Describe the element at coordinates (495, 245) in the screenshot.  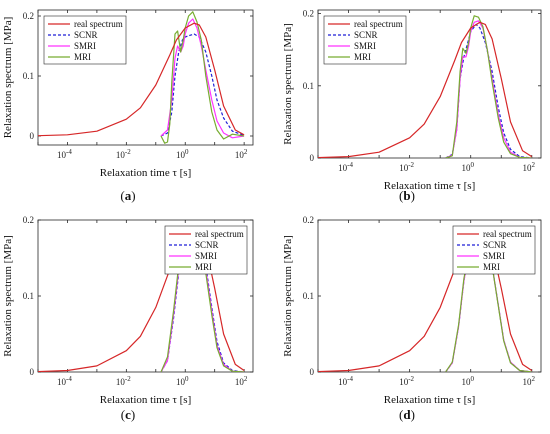
I see `panel-d-legend-label-scnr: SCNR` at that location.